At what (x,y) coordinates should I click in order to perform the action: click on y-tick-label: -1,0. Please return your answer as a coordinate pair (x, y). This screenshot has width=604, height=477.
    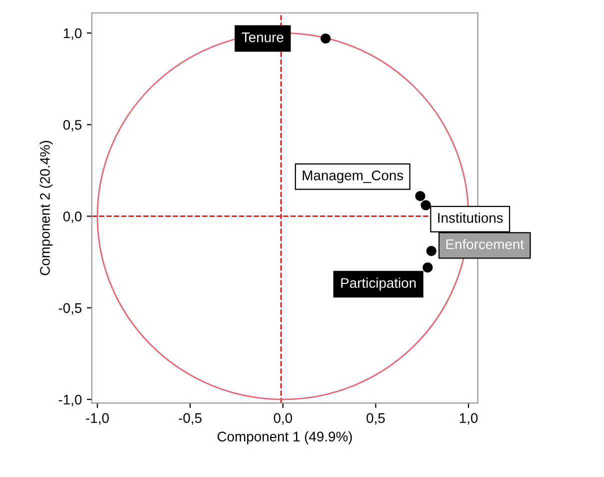
    Looking at the image, I should click on (70, 400).